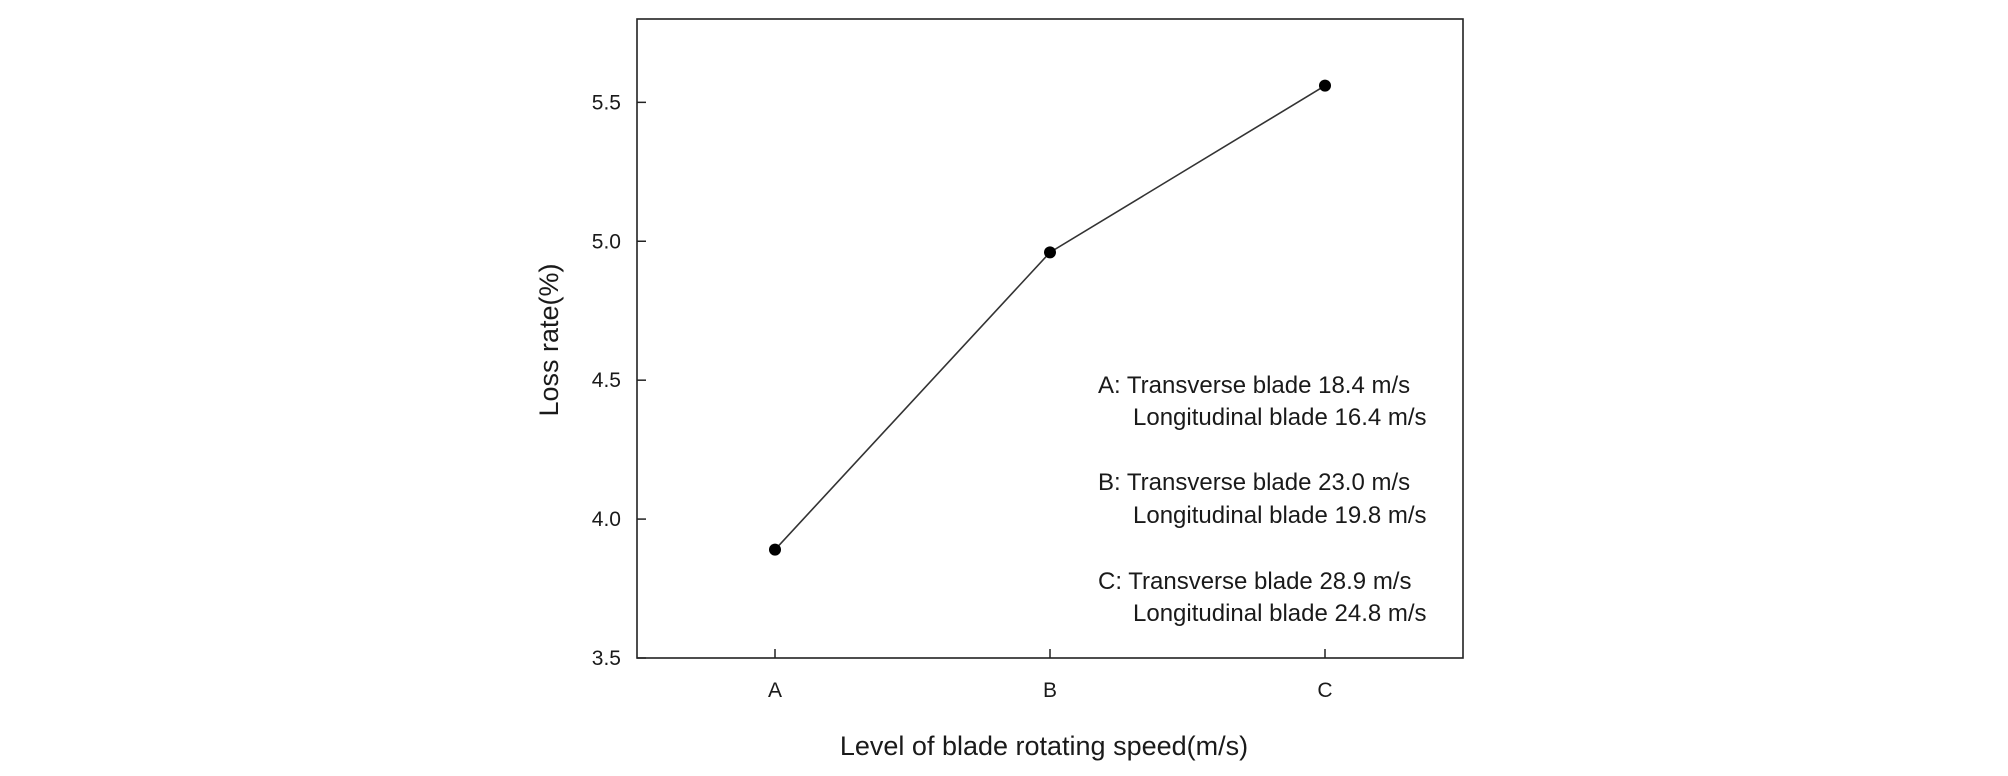 The height and width of the screenshot is (776, 2008). What do you see at coordinates (1050, 675) in the screenshot?
I see `x-axis-ticks: A B C` at bounding box center [1050, 675].